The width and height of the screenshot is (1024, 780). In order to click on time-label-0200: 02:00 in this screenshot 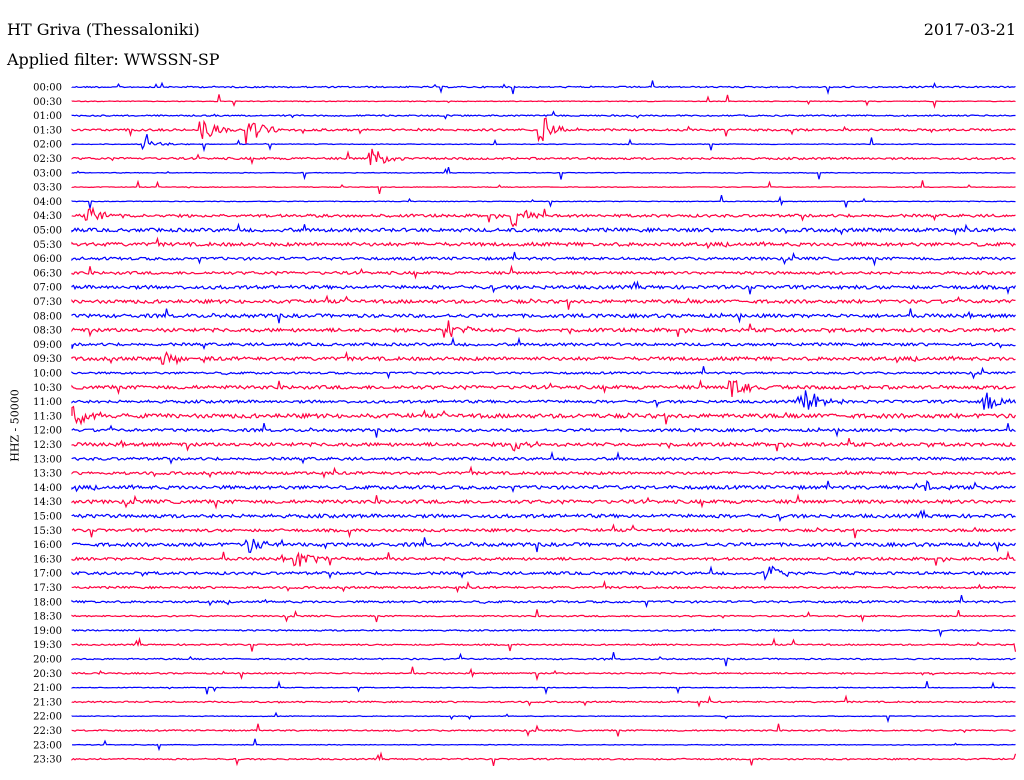, I will do `click(47, 145)`.